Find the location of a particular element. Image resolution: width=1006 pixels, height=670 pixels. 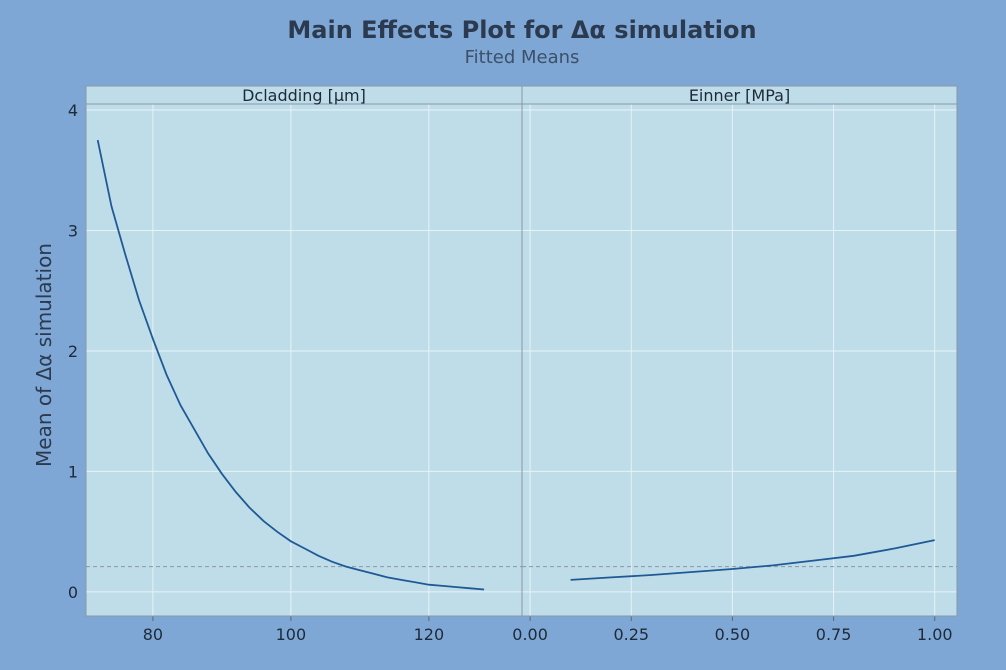

x-tick-label: 1.00 is located at coordinates (935, 634).